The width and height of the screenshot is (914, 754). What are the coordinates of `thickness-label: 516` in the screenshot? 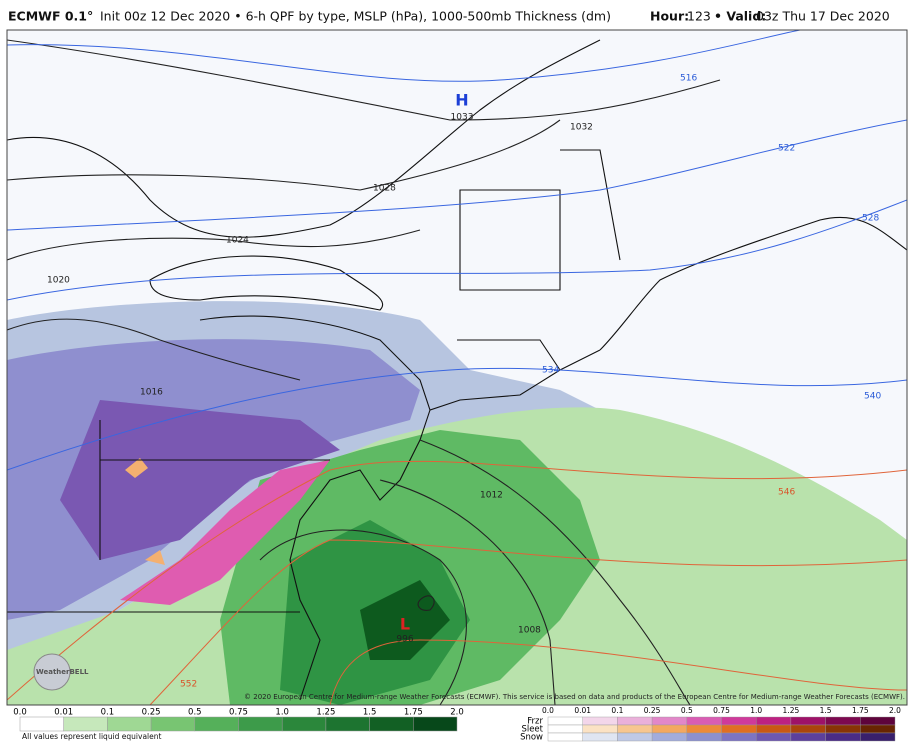 It's located at (688, 79).